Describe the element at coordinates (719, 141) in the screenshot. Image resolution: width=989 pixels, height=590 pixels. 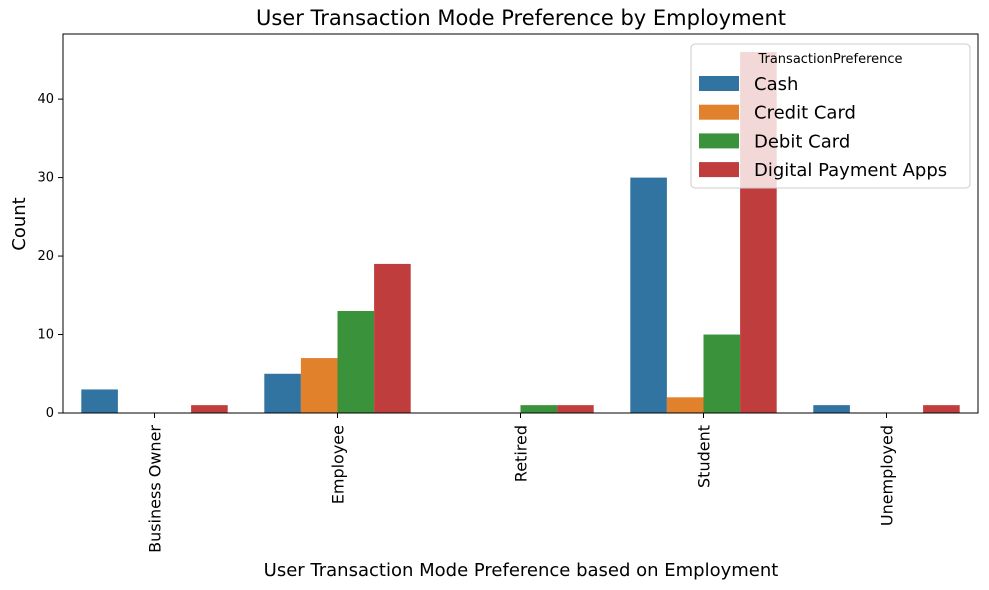
I see `legend-swatch-debit-card` at that location.